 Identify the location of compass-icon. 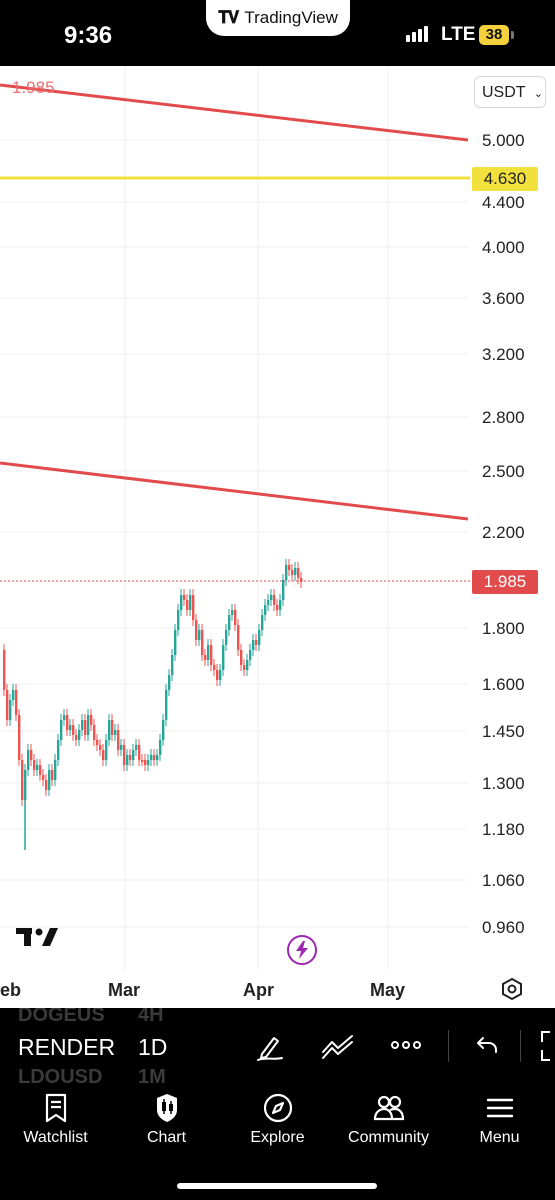
(277, 1108).